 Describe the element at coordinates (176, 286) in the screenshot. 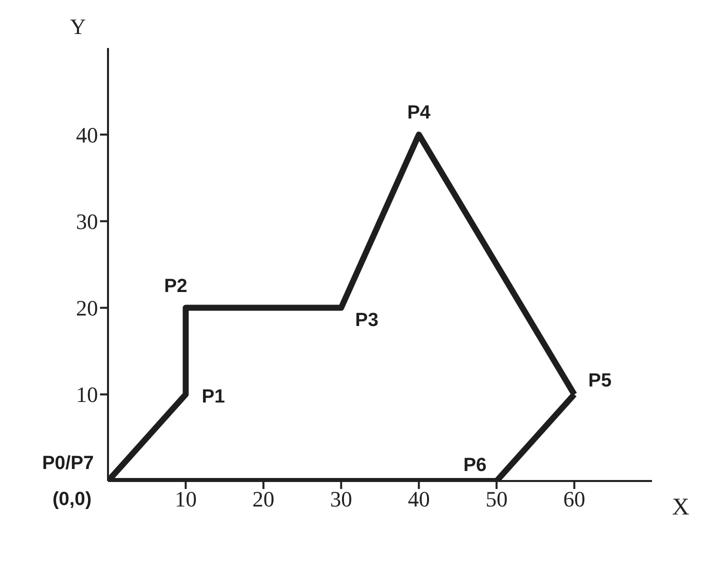

I see `annotation: P2` at that location.